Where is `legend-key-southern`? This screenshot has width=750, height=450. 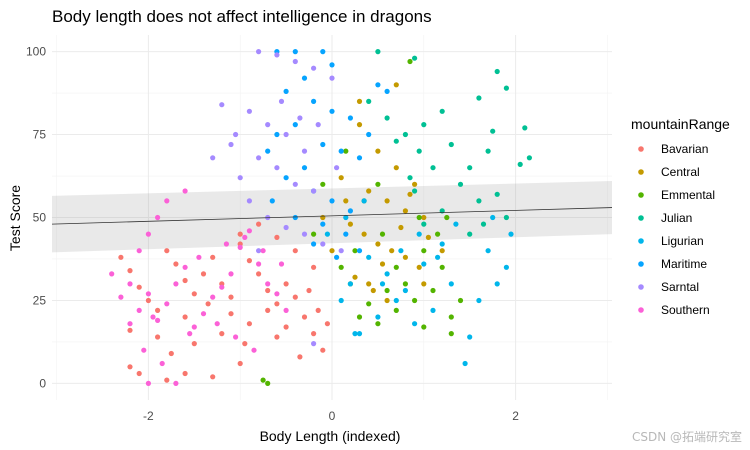
legend-key-southern is located at coordinates (641, 310).